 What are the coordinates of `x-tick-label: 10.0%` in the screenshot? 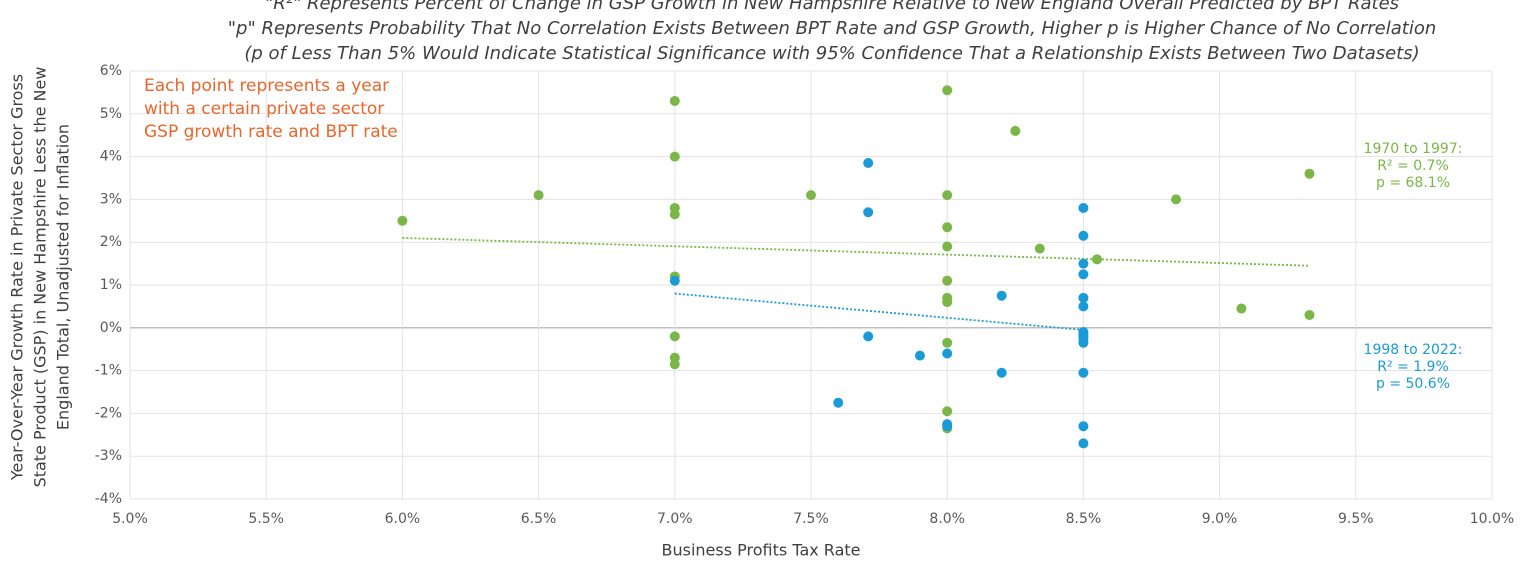 It's located at (1492, 519).